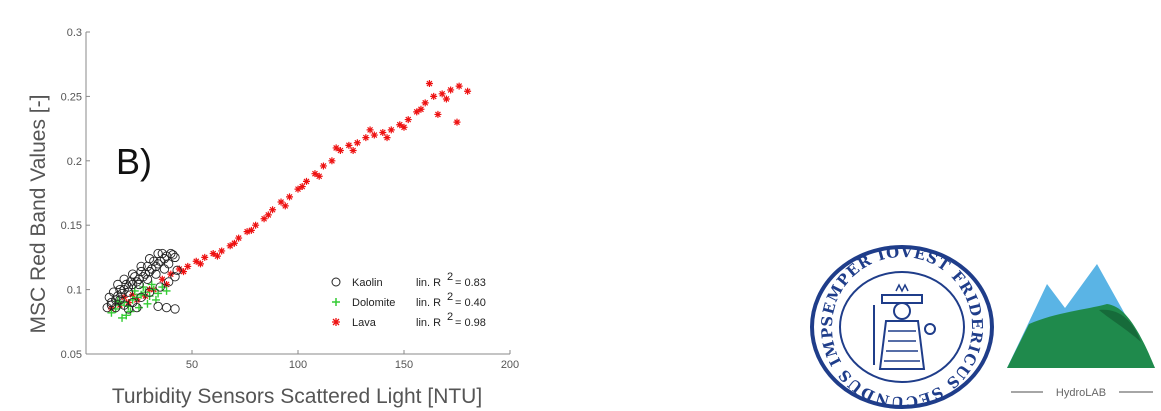  I want to click on hydrolab-logo: HydroLAB, so click(1081, 331).